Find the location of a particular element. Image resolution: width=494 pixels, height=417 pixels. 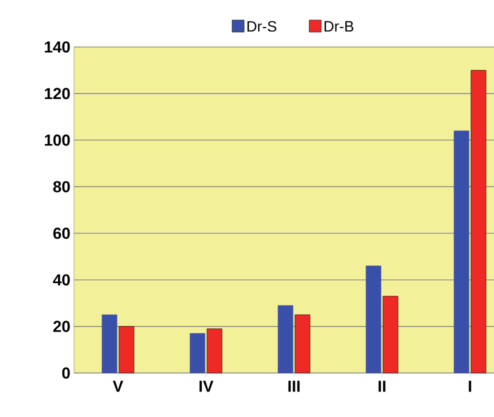

legend-label: Dr-S is located at coordinates (262, 26).